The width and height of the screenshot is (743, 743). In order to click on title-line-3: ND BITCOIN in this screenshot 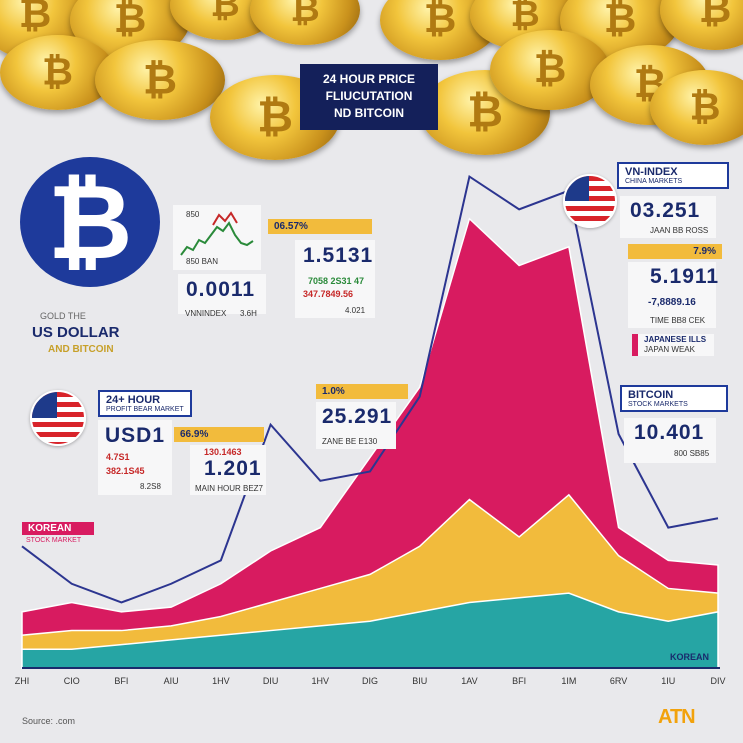, I will do `click(369, 113)`.